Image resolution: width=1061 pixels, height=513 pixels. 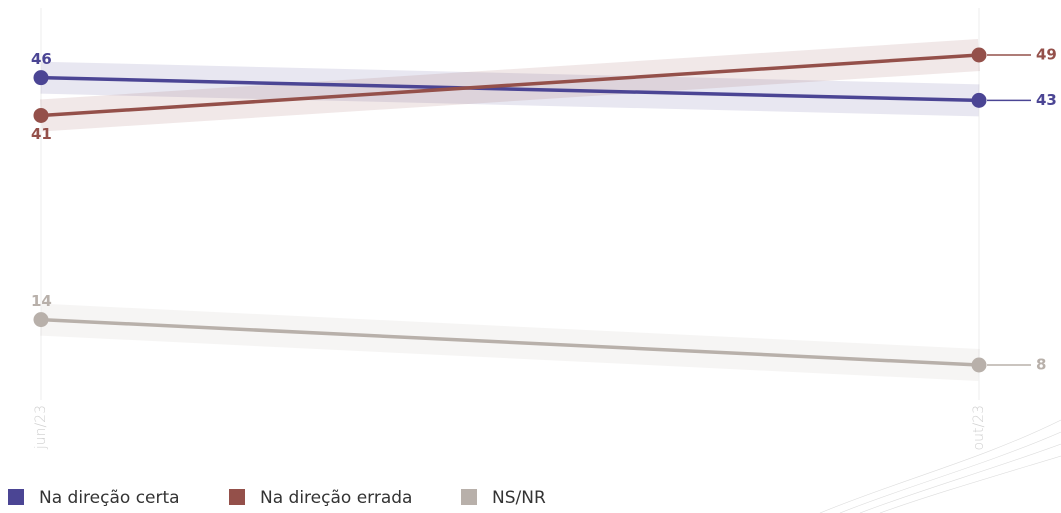 What do you see at coordinates (41, 59) in the screenshot?
I see `value-label: 46` at bounding box center [41, 59].